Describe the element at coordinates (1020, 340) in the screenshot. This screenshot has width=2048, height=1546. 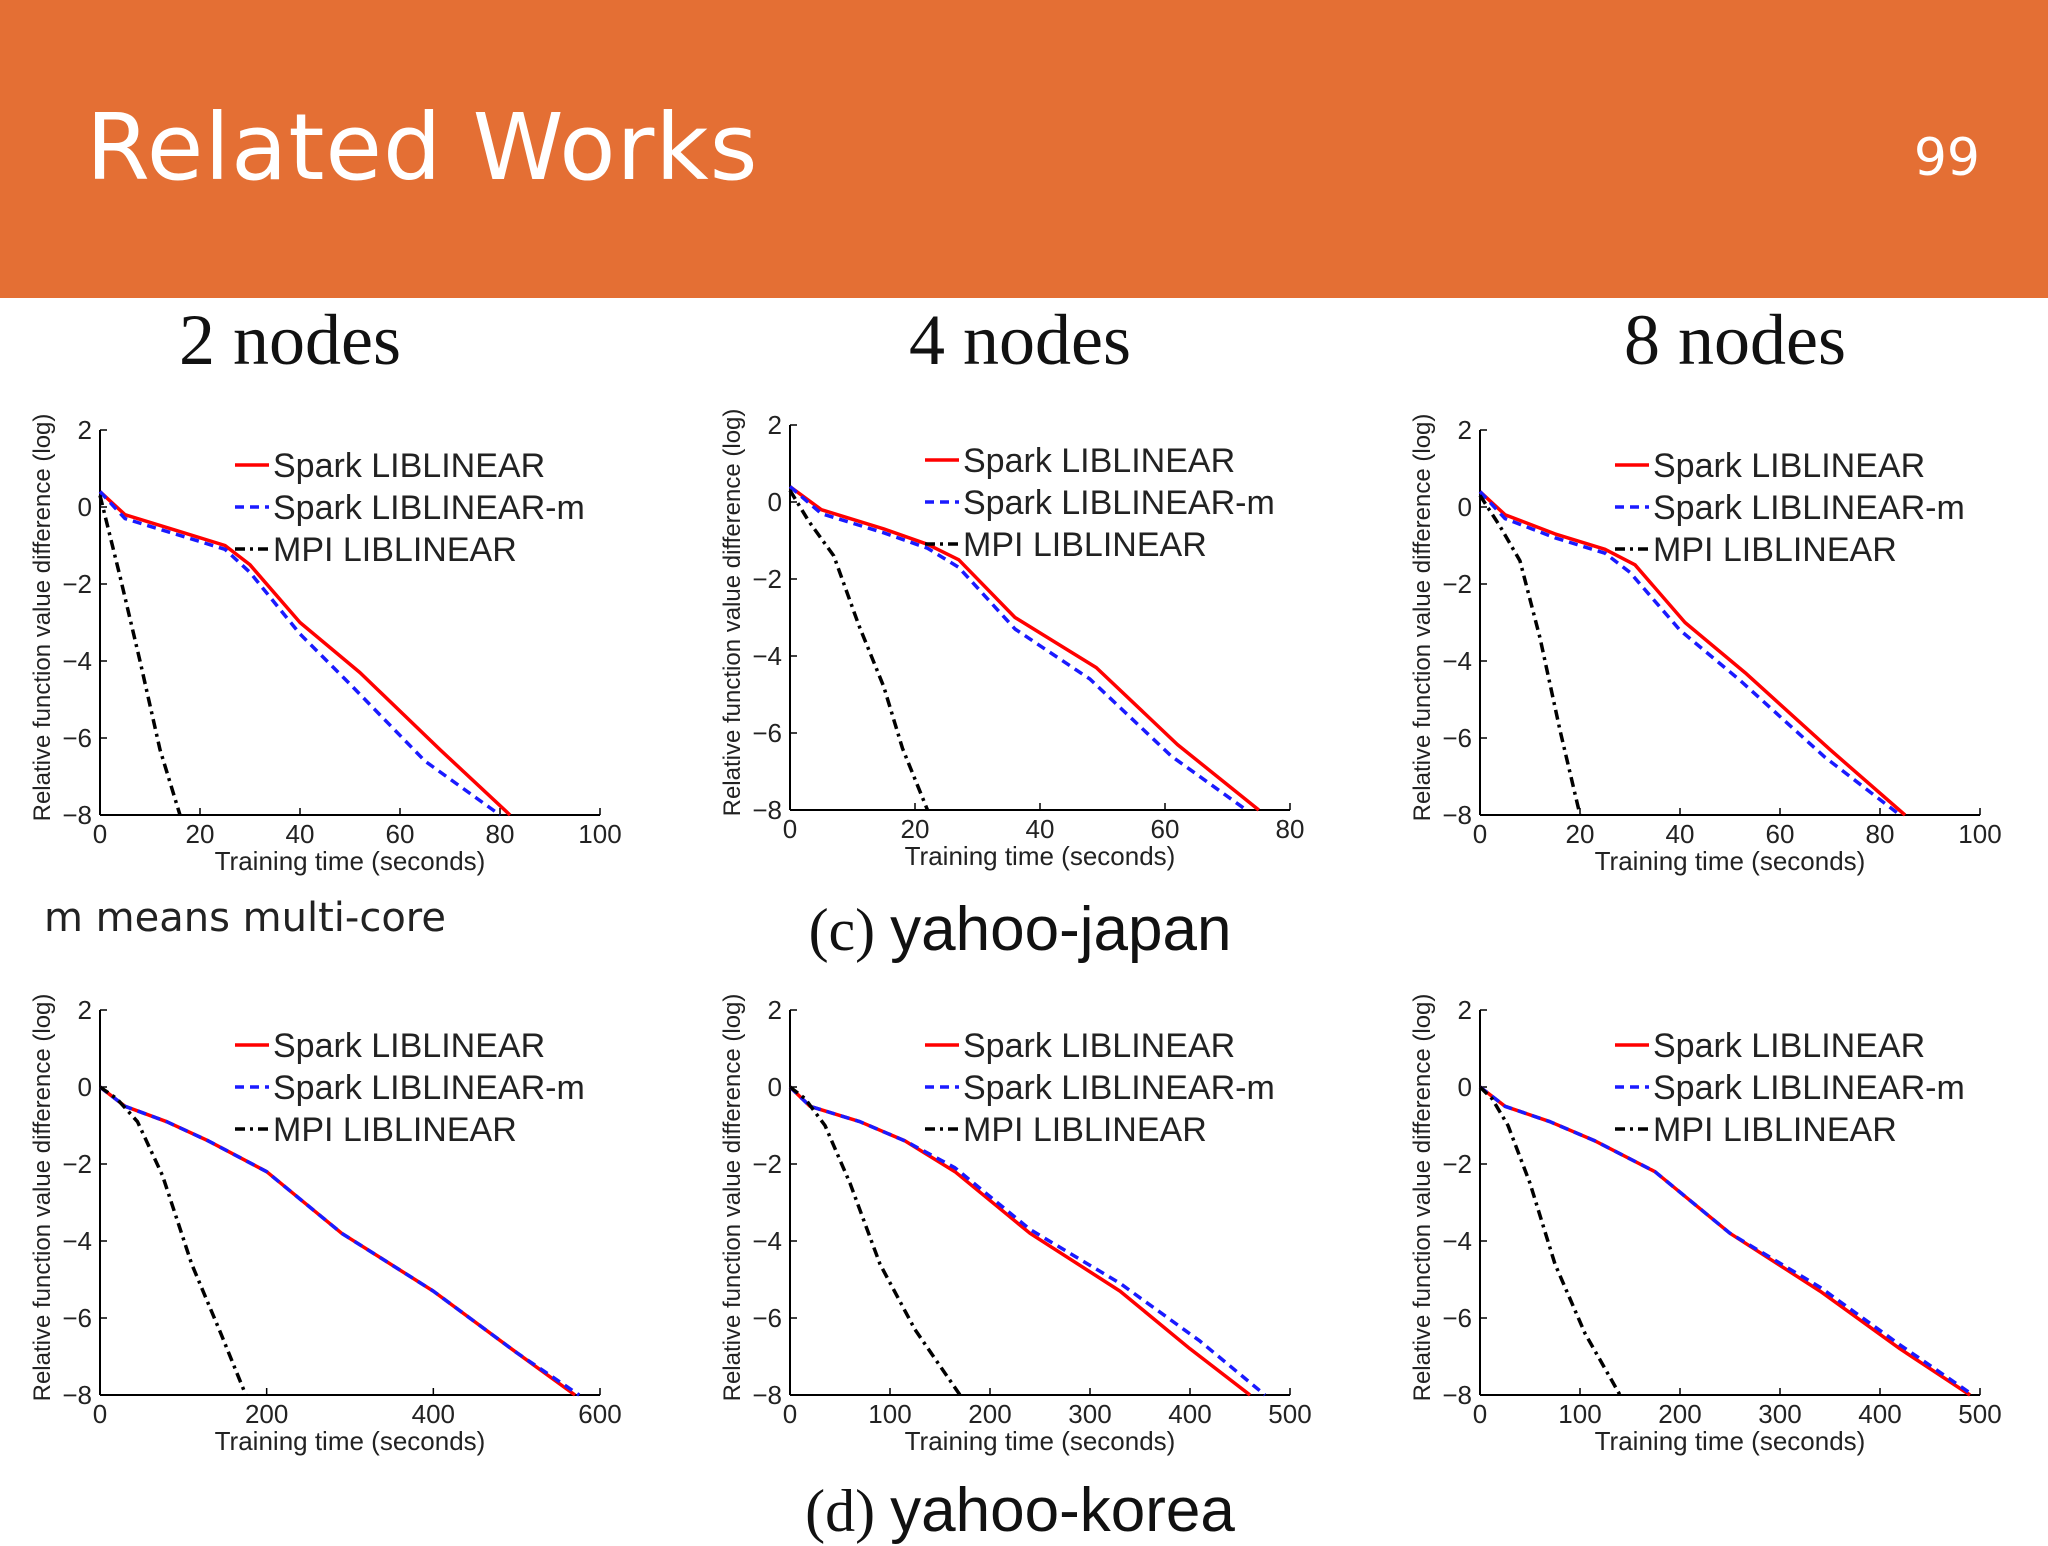
I see `column-title-4-nodes: 4 nodes` at that location.